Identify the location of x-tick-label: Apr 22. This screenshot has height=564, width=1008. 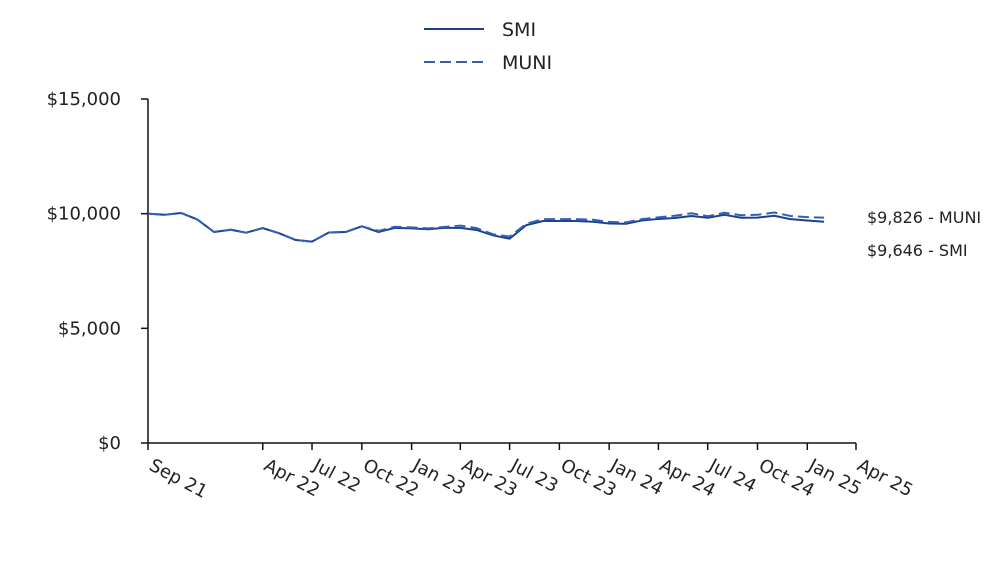
(291, 478).